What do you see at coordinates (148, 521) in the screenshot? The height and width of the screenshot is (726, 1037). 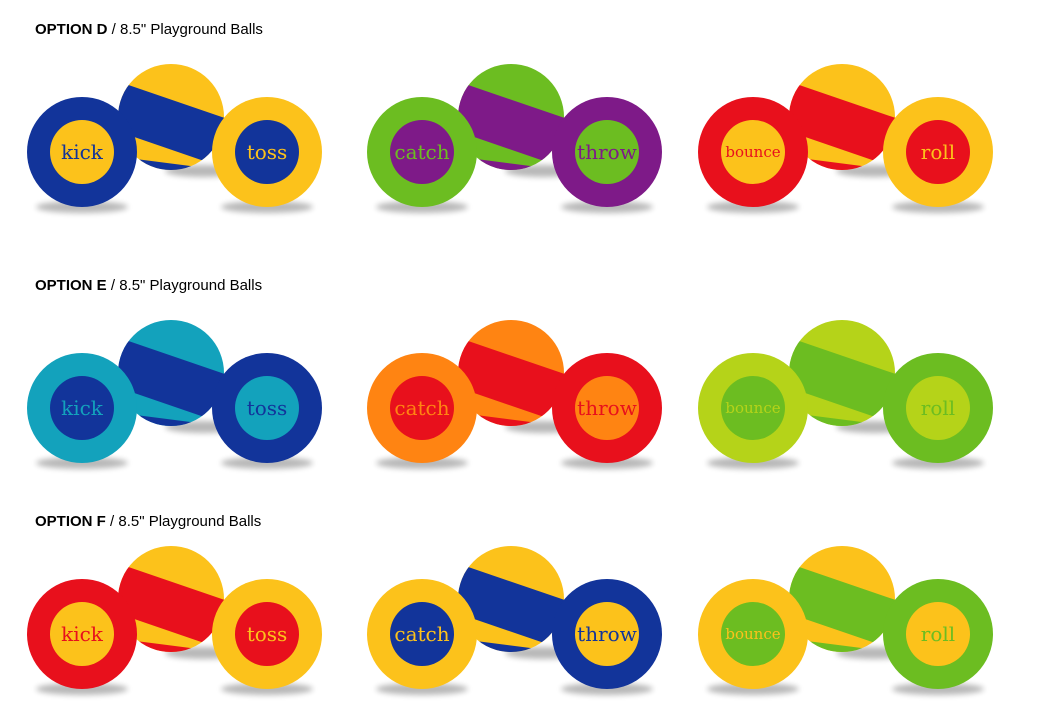 I see `option-f-title: OPTION F / 8.5" Playground Balls` at bounding box center [148, 521].